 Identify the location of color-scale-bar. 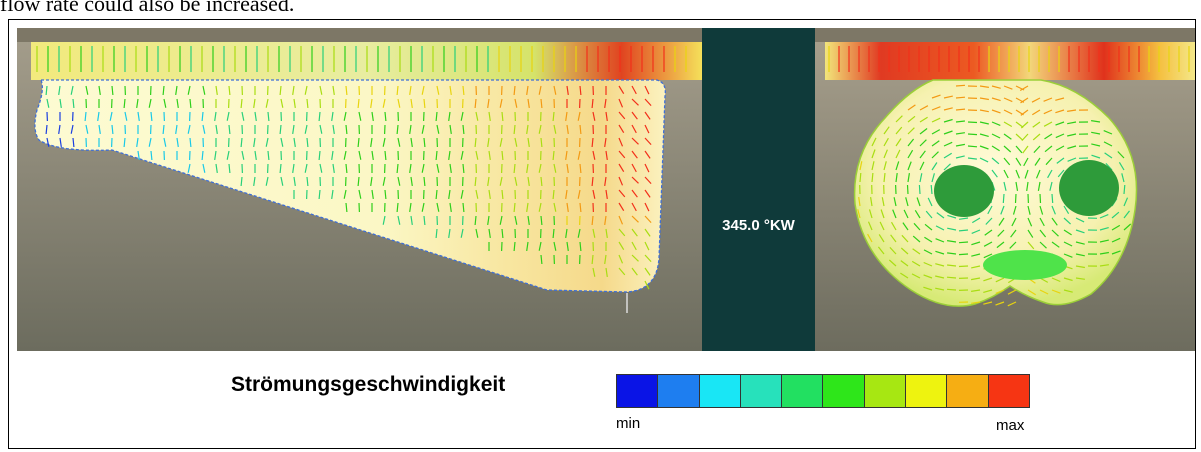
(823, 391).